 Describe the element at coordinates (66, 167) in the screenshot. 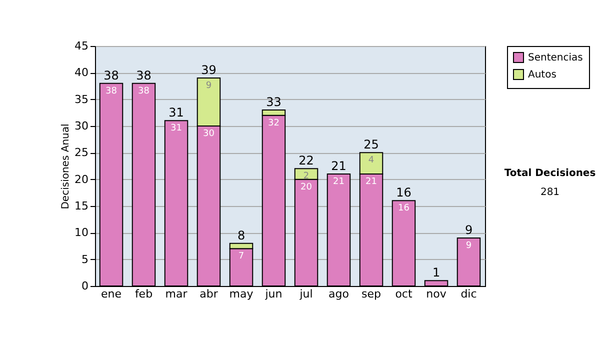

I see `y-axis-title: Decisiones Anual` at that location.